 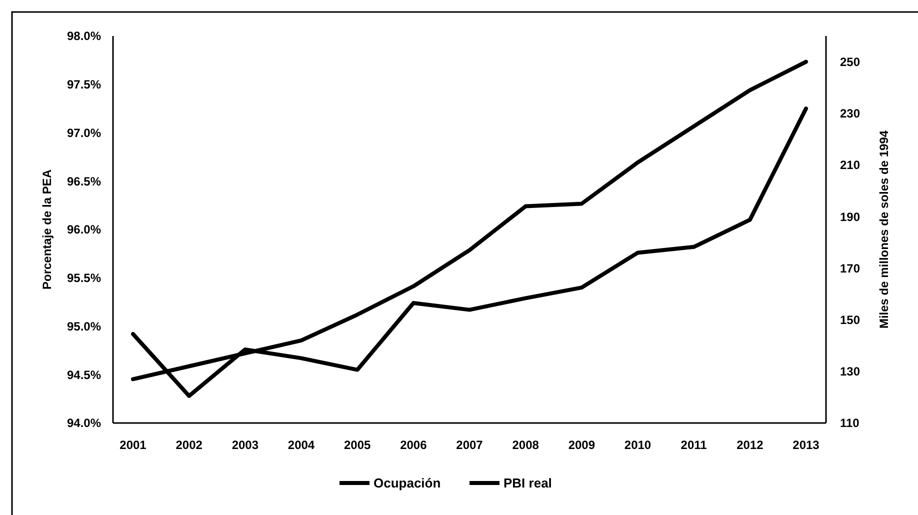 What do you see at coordinates (84, 85) in the screenshot?
I see `y-tick-label: 97.5%` at bounding box center [84, 85].